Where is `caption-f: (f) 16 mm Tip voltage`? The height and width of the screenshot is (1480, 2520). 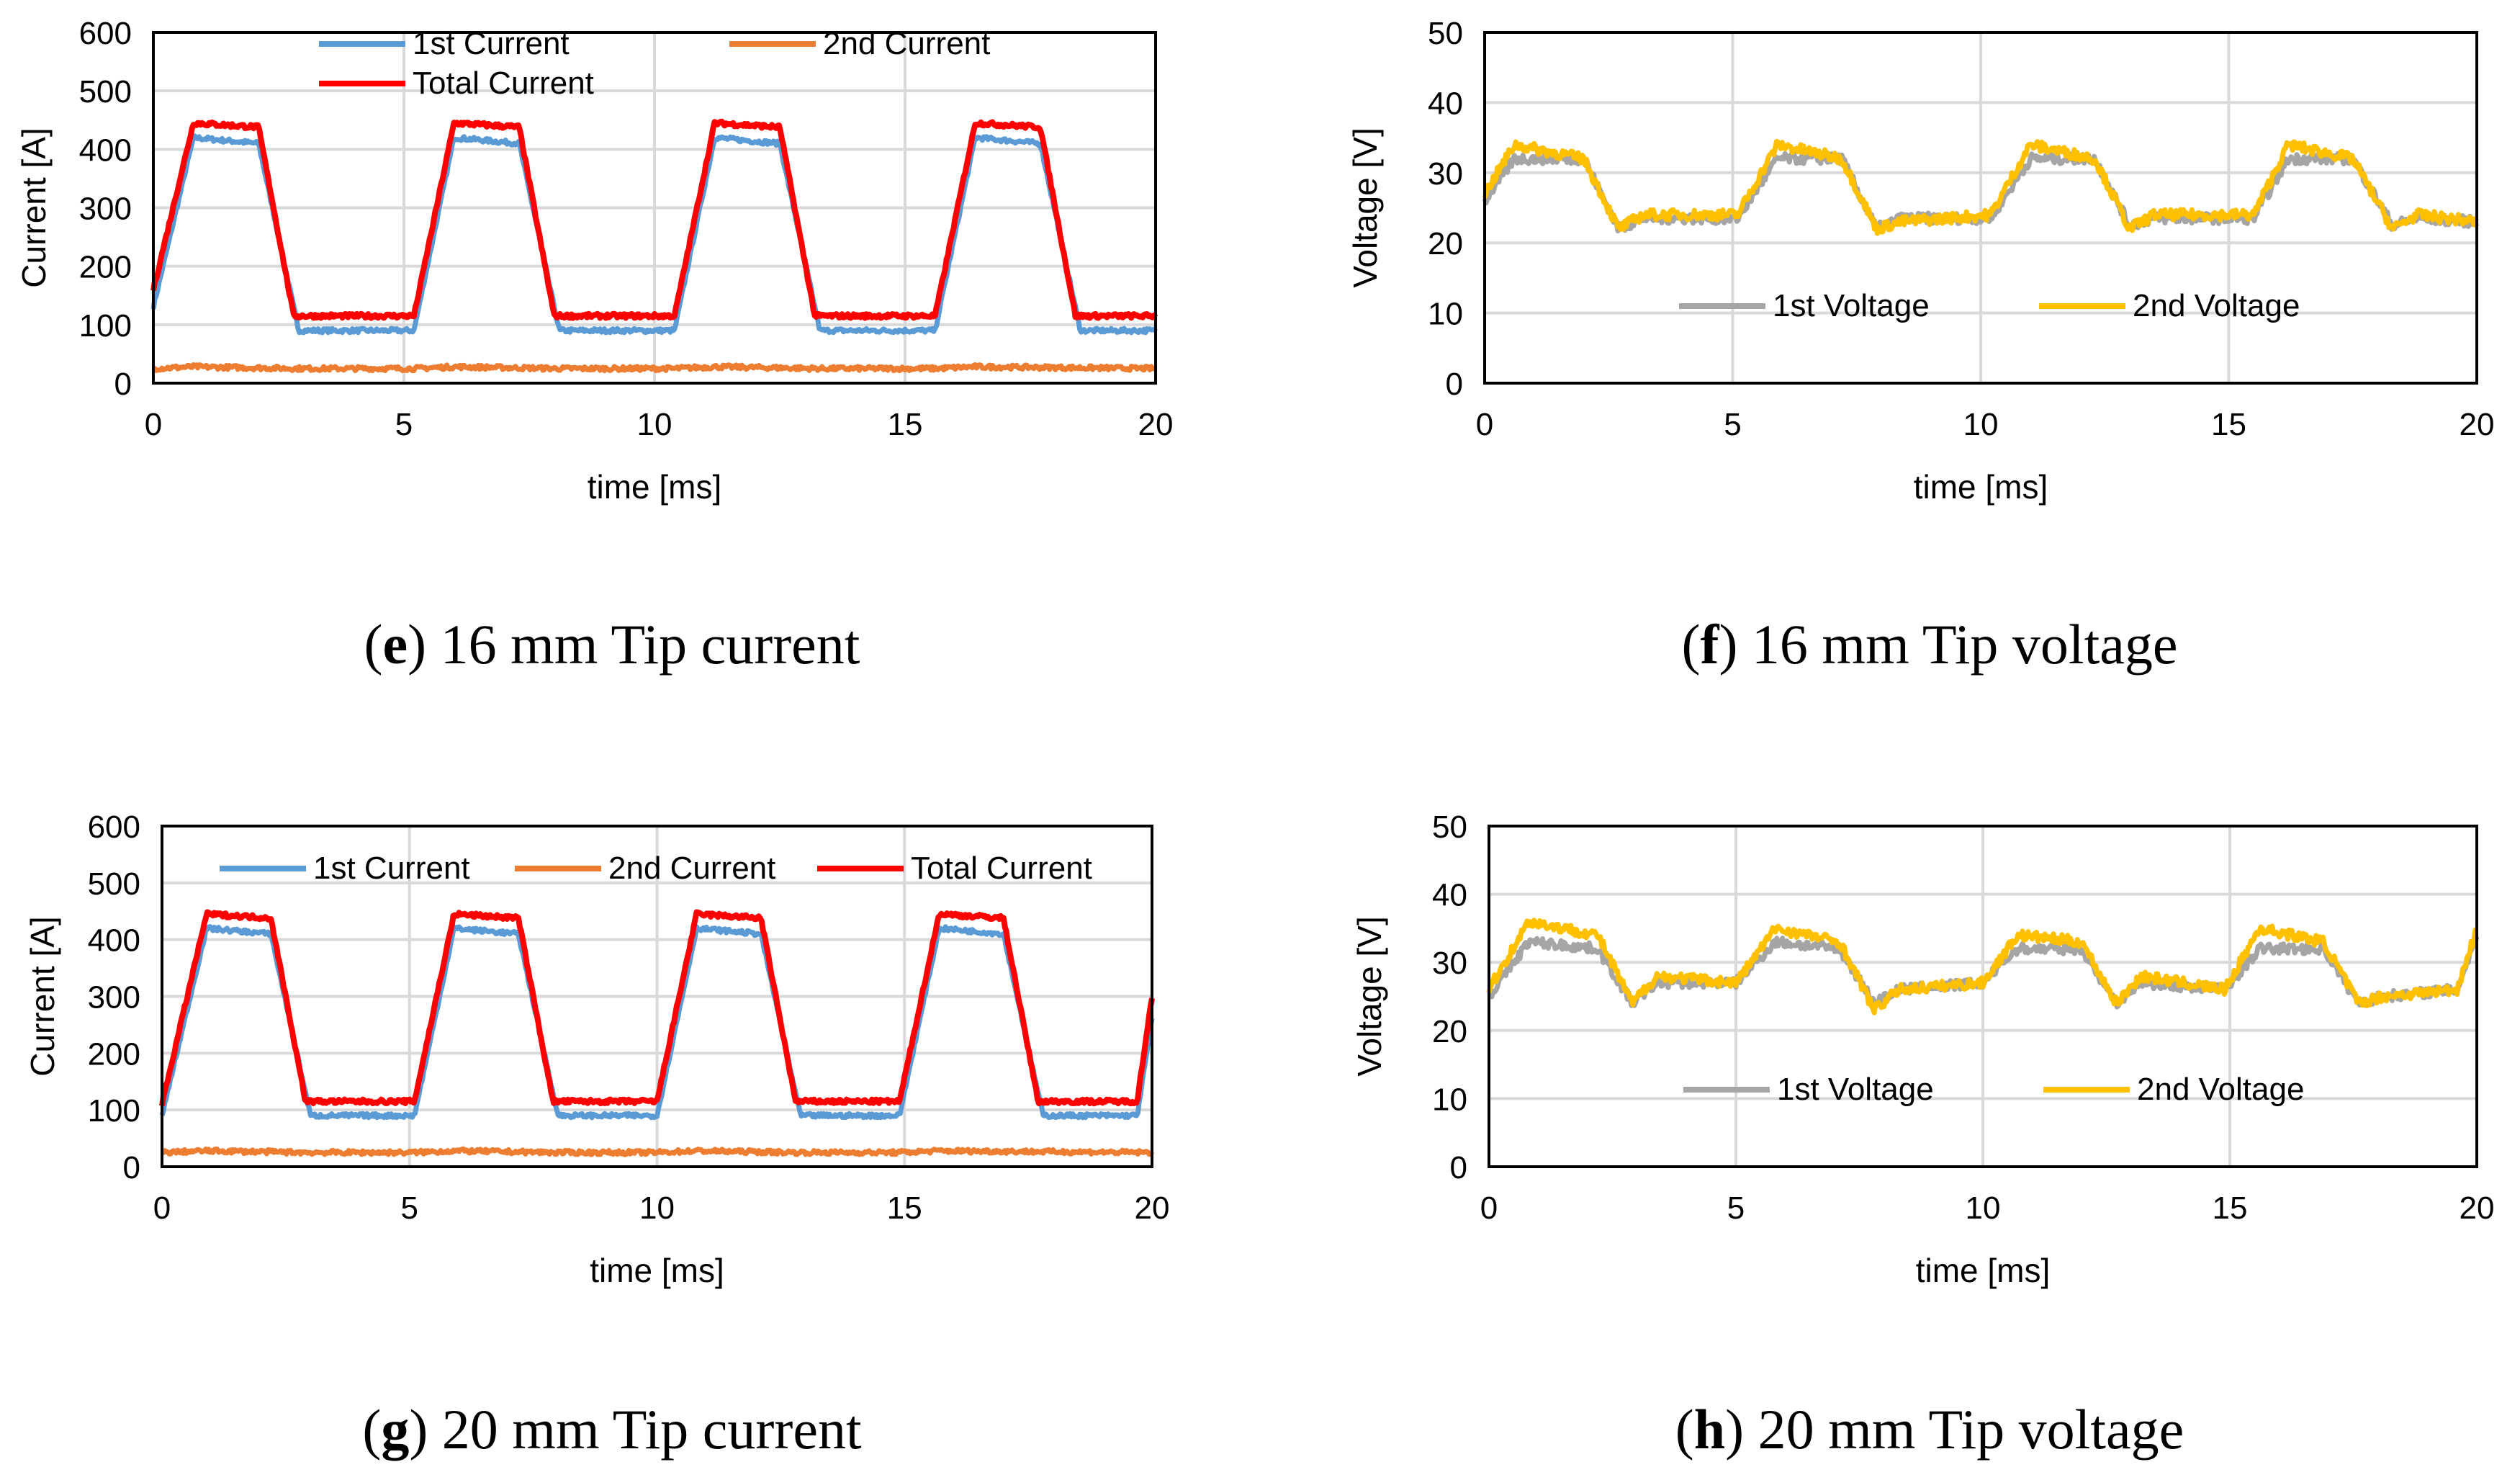 caption-f: (f) 16 mm Tip voltage is located at coordinates (1929, 644).